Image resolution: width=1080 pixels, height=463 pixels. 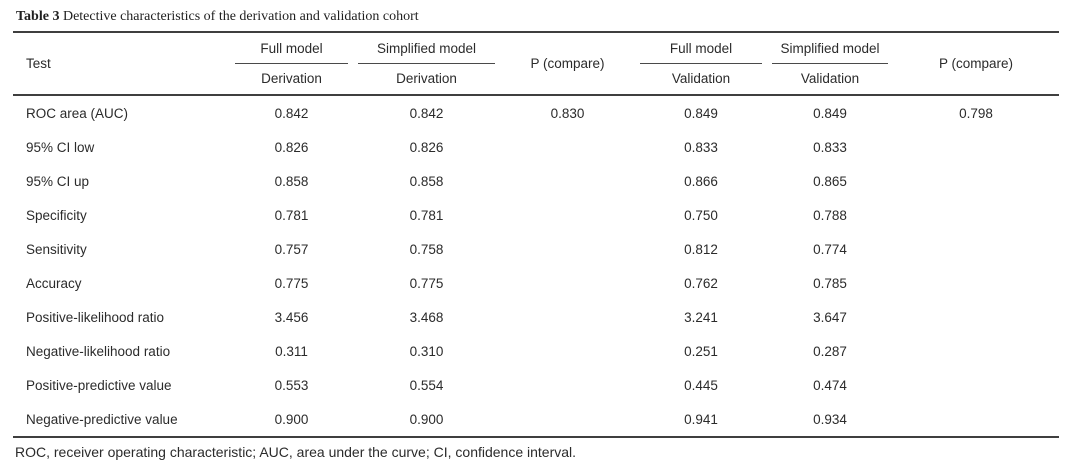 I want to click on cell-full-derivation: 0.775, so click(x=291, y=283).